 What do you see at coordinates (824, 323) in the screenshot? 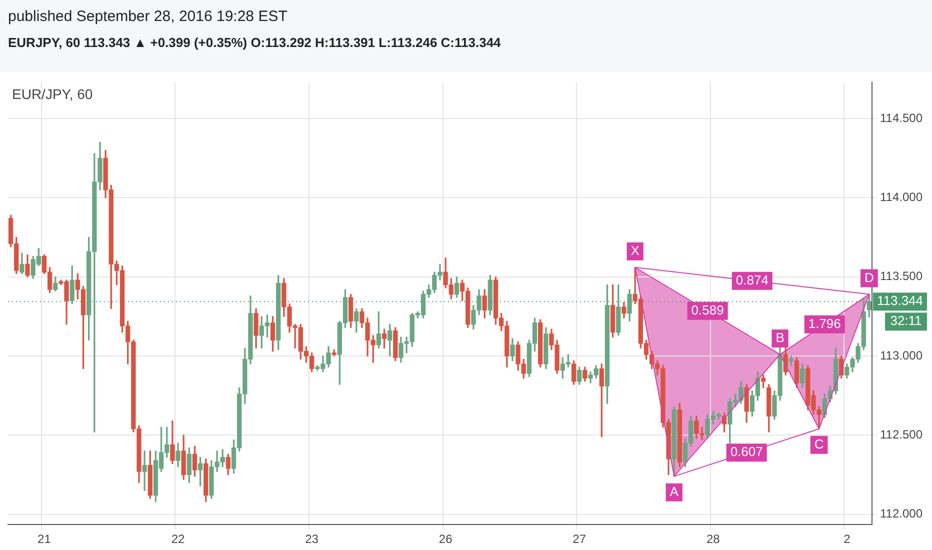
I see `annotation: 1.796` at bounding box center [824, 323].